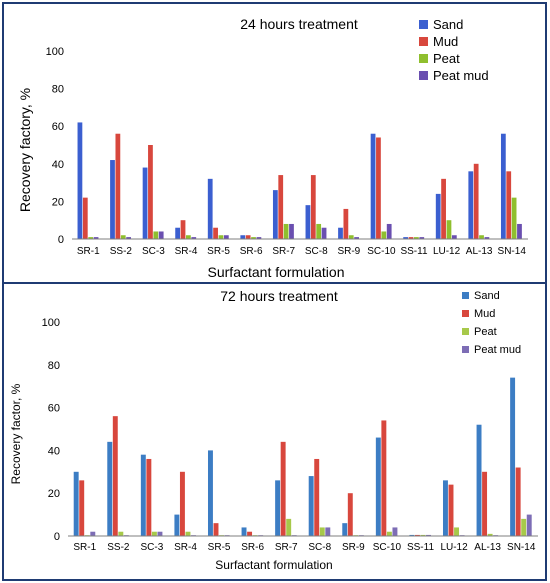  Describe the element at coordinates (51, 323) in the screenshot. I see `y-tick-label: 100` at that location.